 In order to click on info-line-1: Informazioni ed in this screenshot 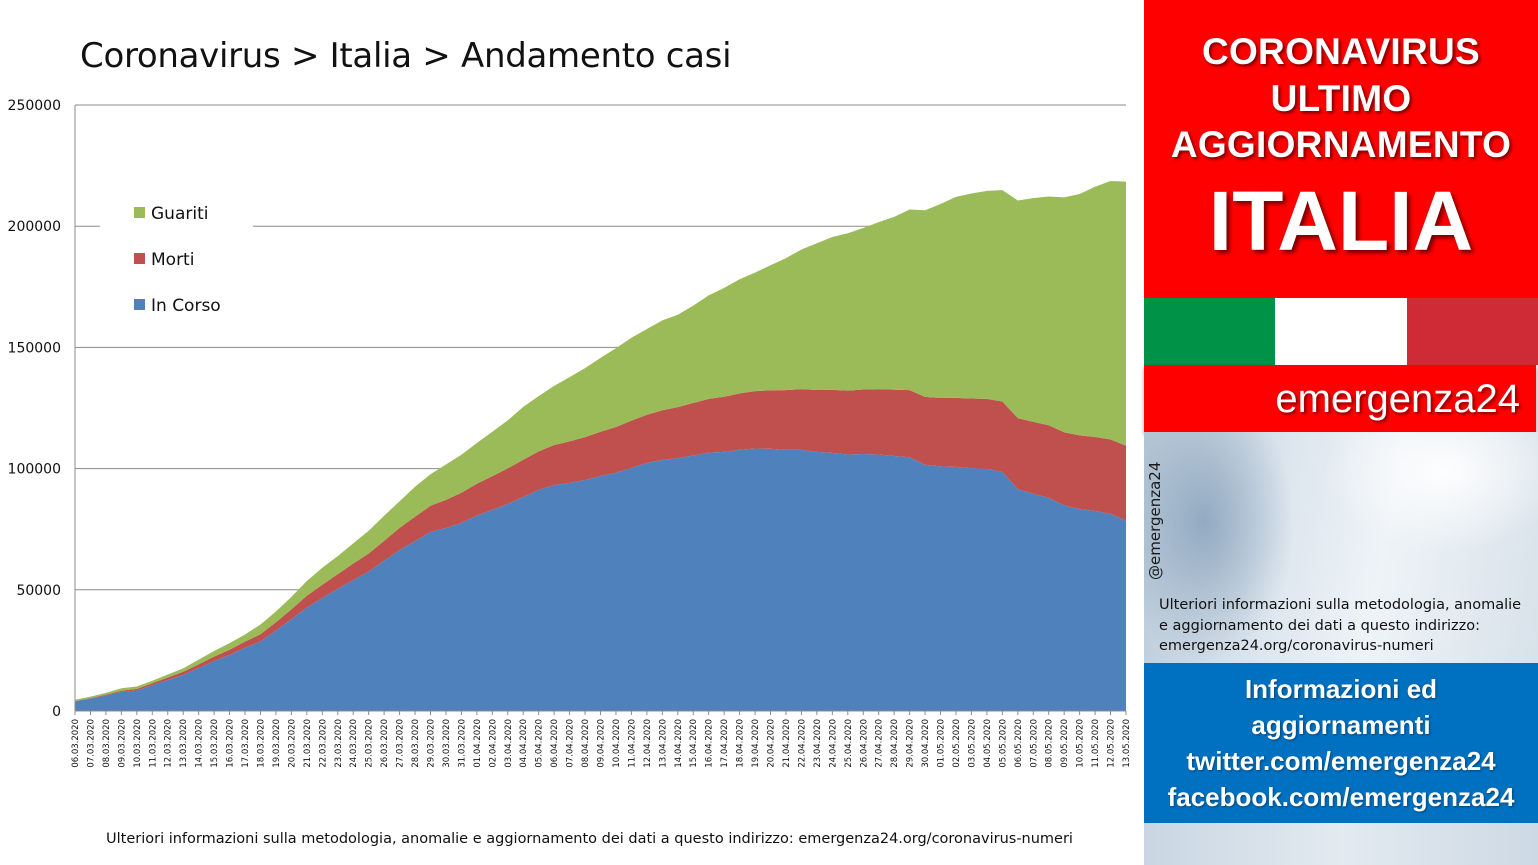, I will do `click(1341, 689)`.